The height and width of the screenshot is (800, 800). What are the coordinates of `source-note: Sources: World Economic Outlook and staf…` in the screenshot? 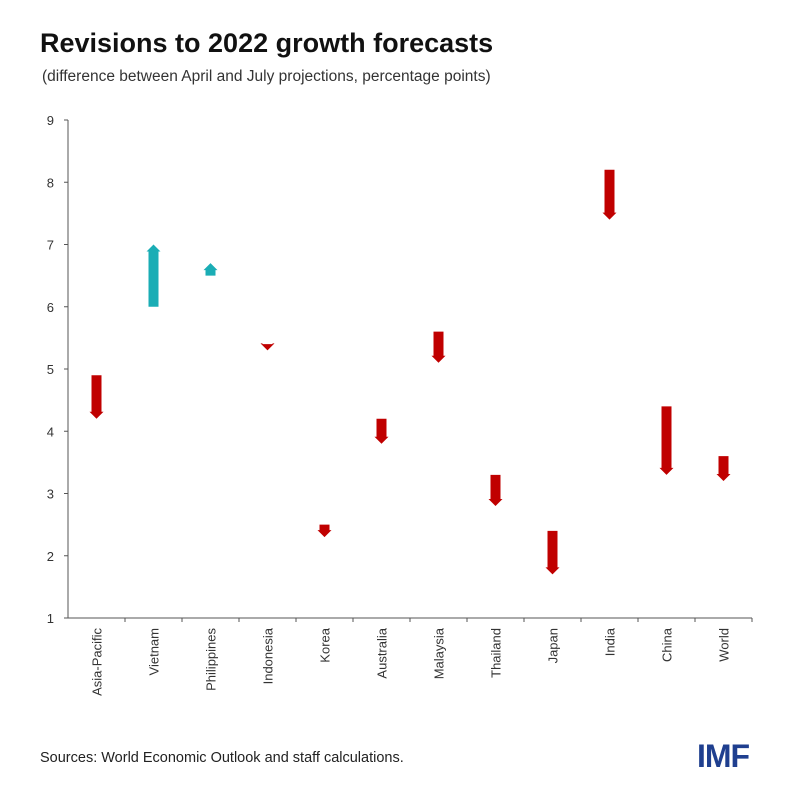 It's located at (222, 758).